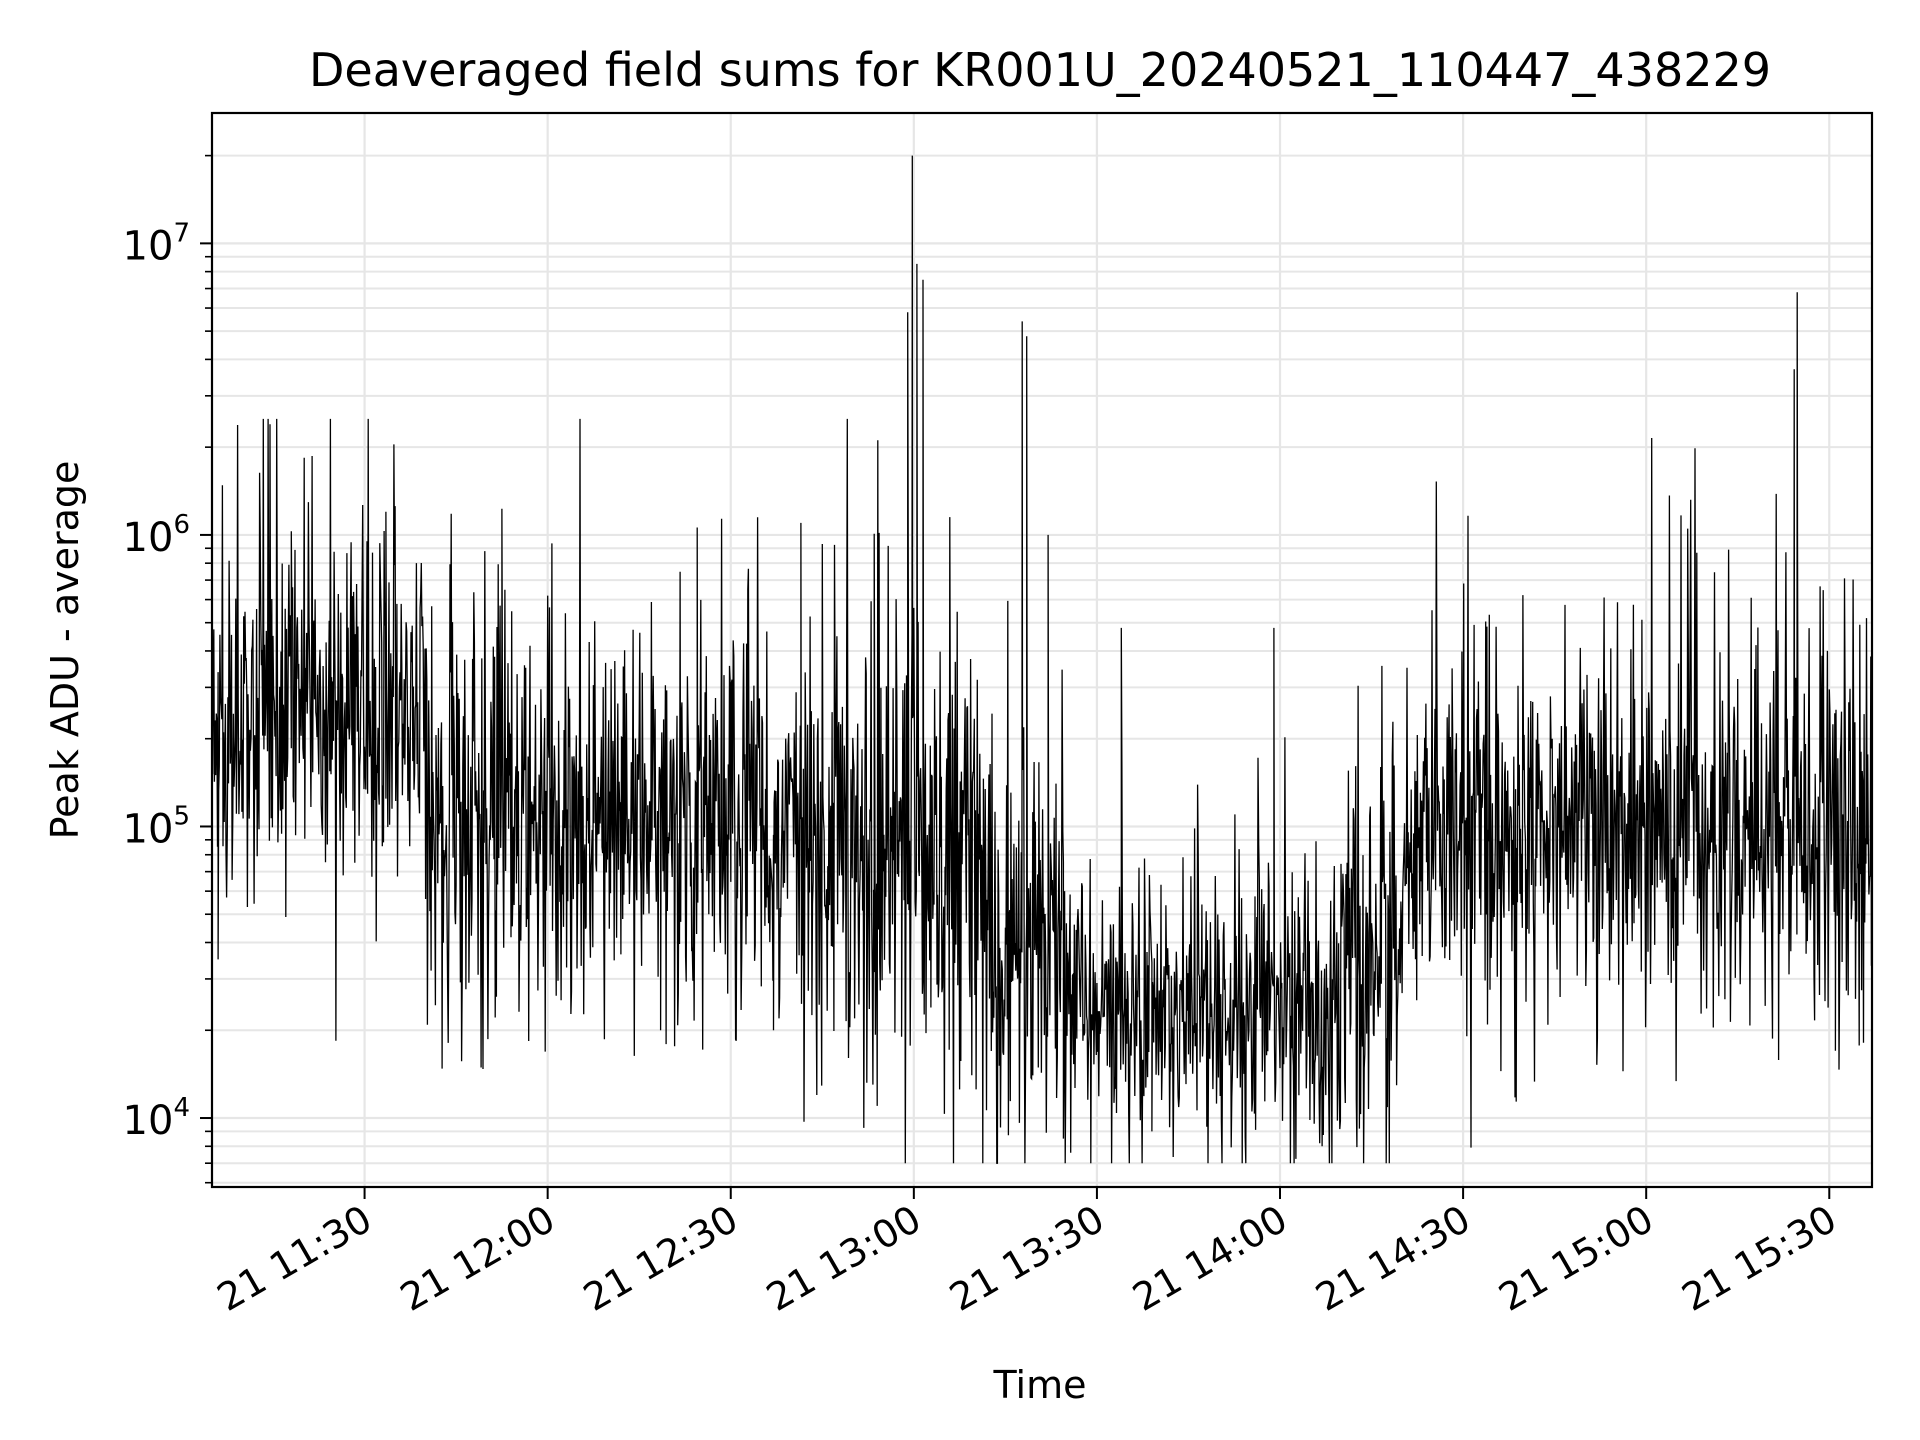 Image resolution: width=1920 pixels, height=1440 pixels. What do you see at coordinates (167, 669) in the screenshot?
I see `y-axis: 10⁴ 10⁵ 10⁶ 10⁷` at bounding box center [167, 669].